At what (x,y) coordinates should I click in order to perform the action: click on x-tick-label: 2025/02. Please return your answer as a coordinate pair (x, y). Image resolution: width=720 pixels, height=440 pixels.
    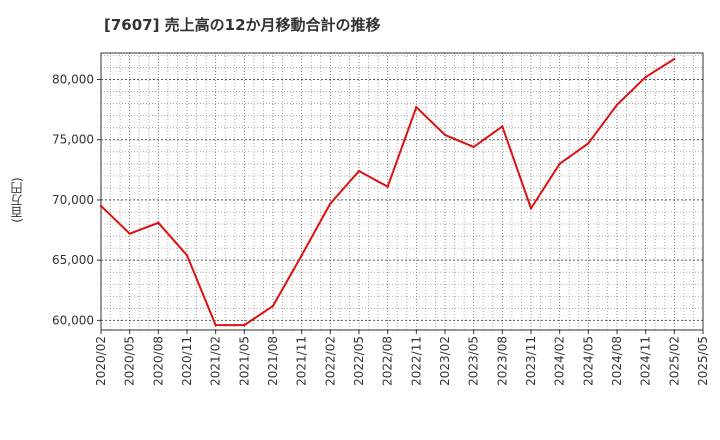
    Looking at the image, I should click on (674, 361).